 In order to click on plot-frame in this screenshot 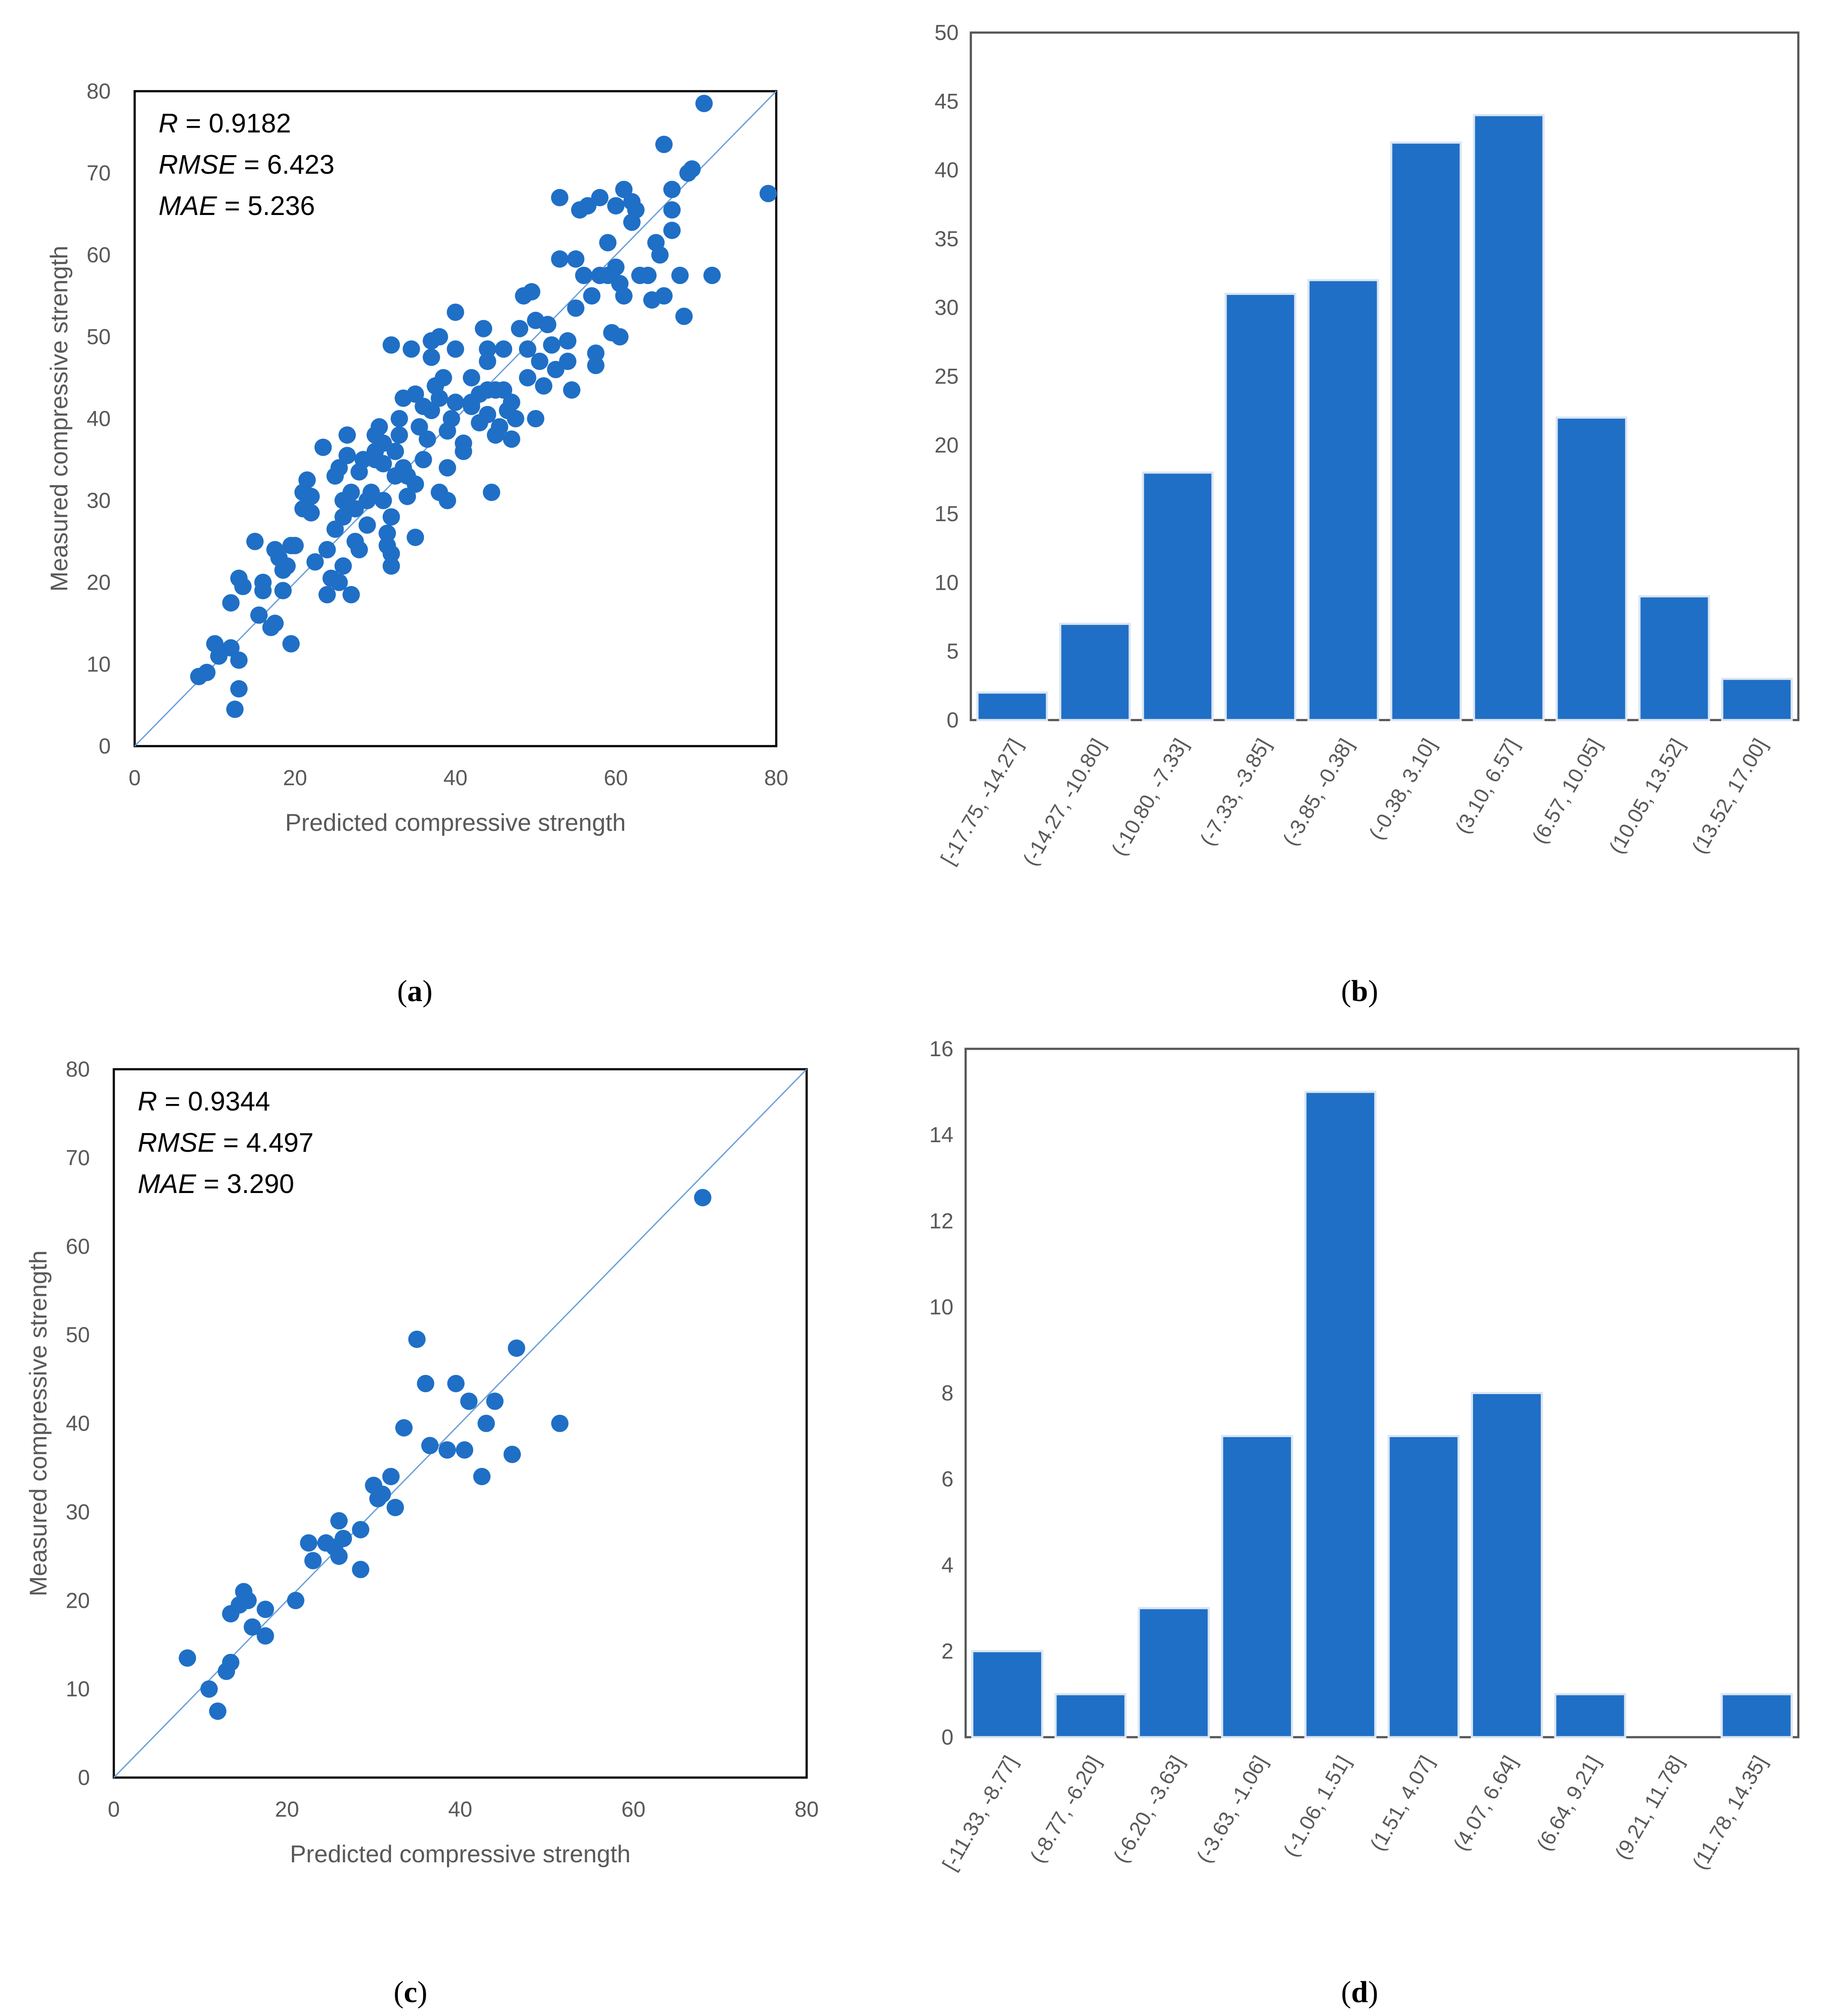, I will do `click(455, 418)`.